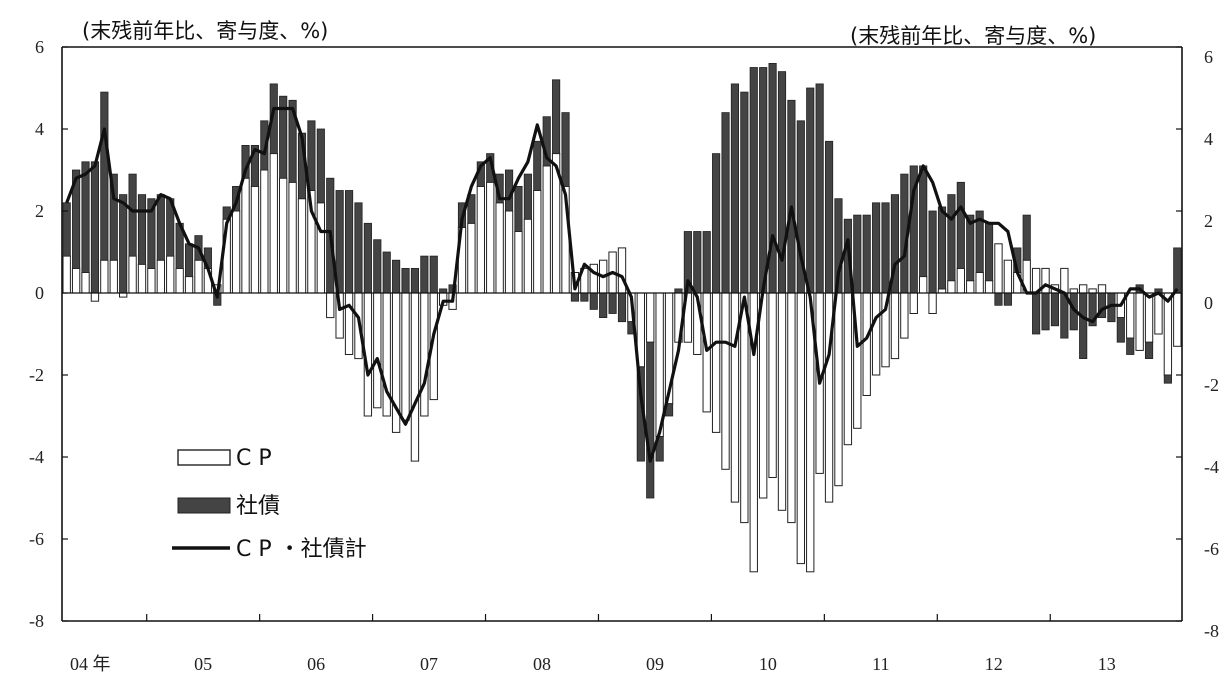  Describe the element at coordinates (39, 211) in the screenshot. I see `y-tick-label-left: 2` at that location.